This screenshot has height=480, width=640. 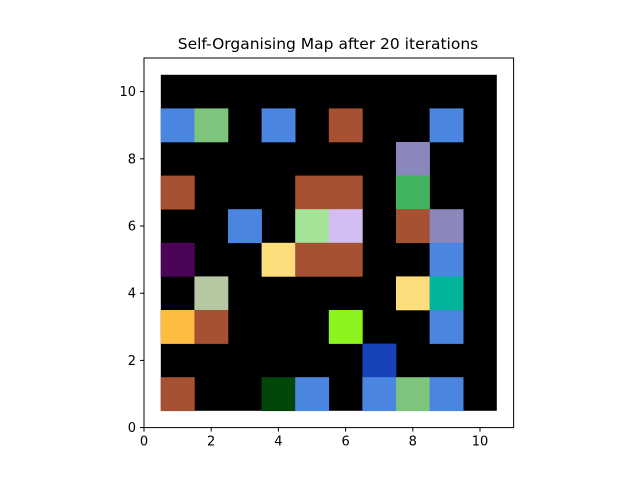 I want to click on y-tick-label: 8, so click(x=132, y=159).